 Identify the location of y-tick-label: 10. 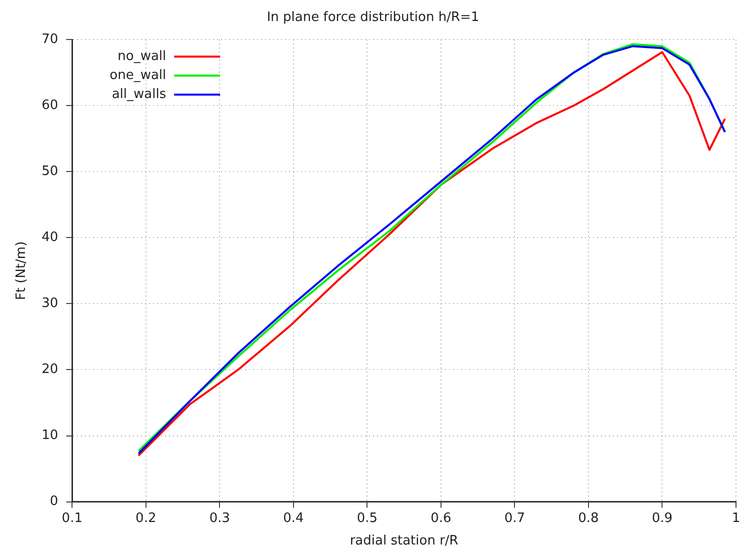
(50, 436).